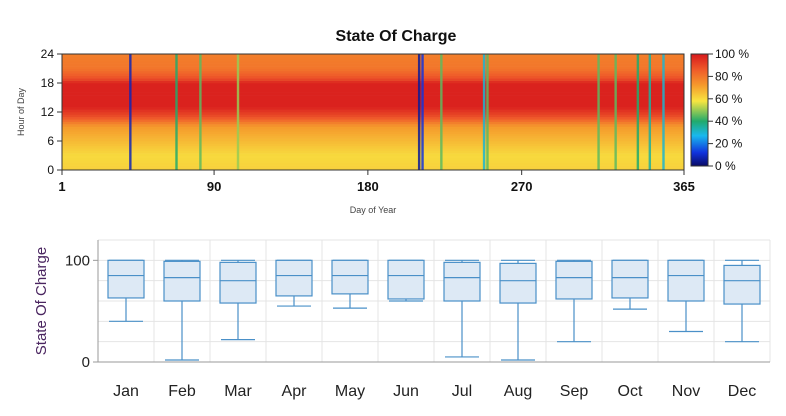  I want to click on colorbar, so click(699, 110).